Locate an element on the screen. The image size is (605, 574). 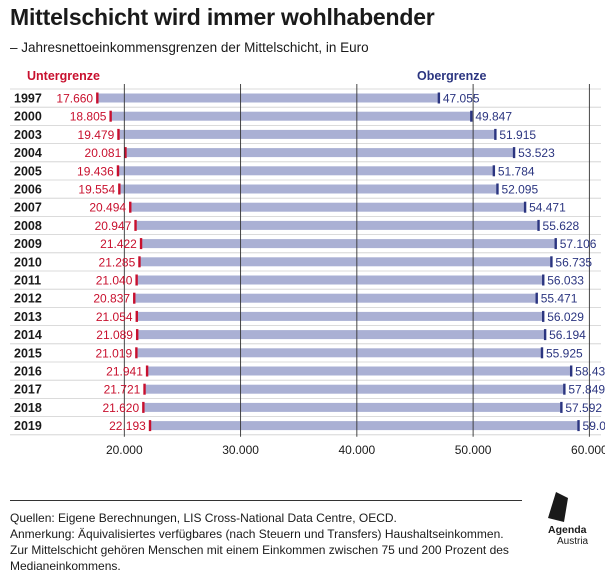
untergrenze-value: 19.436 is located at coordinates (95, 171).